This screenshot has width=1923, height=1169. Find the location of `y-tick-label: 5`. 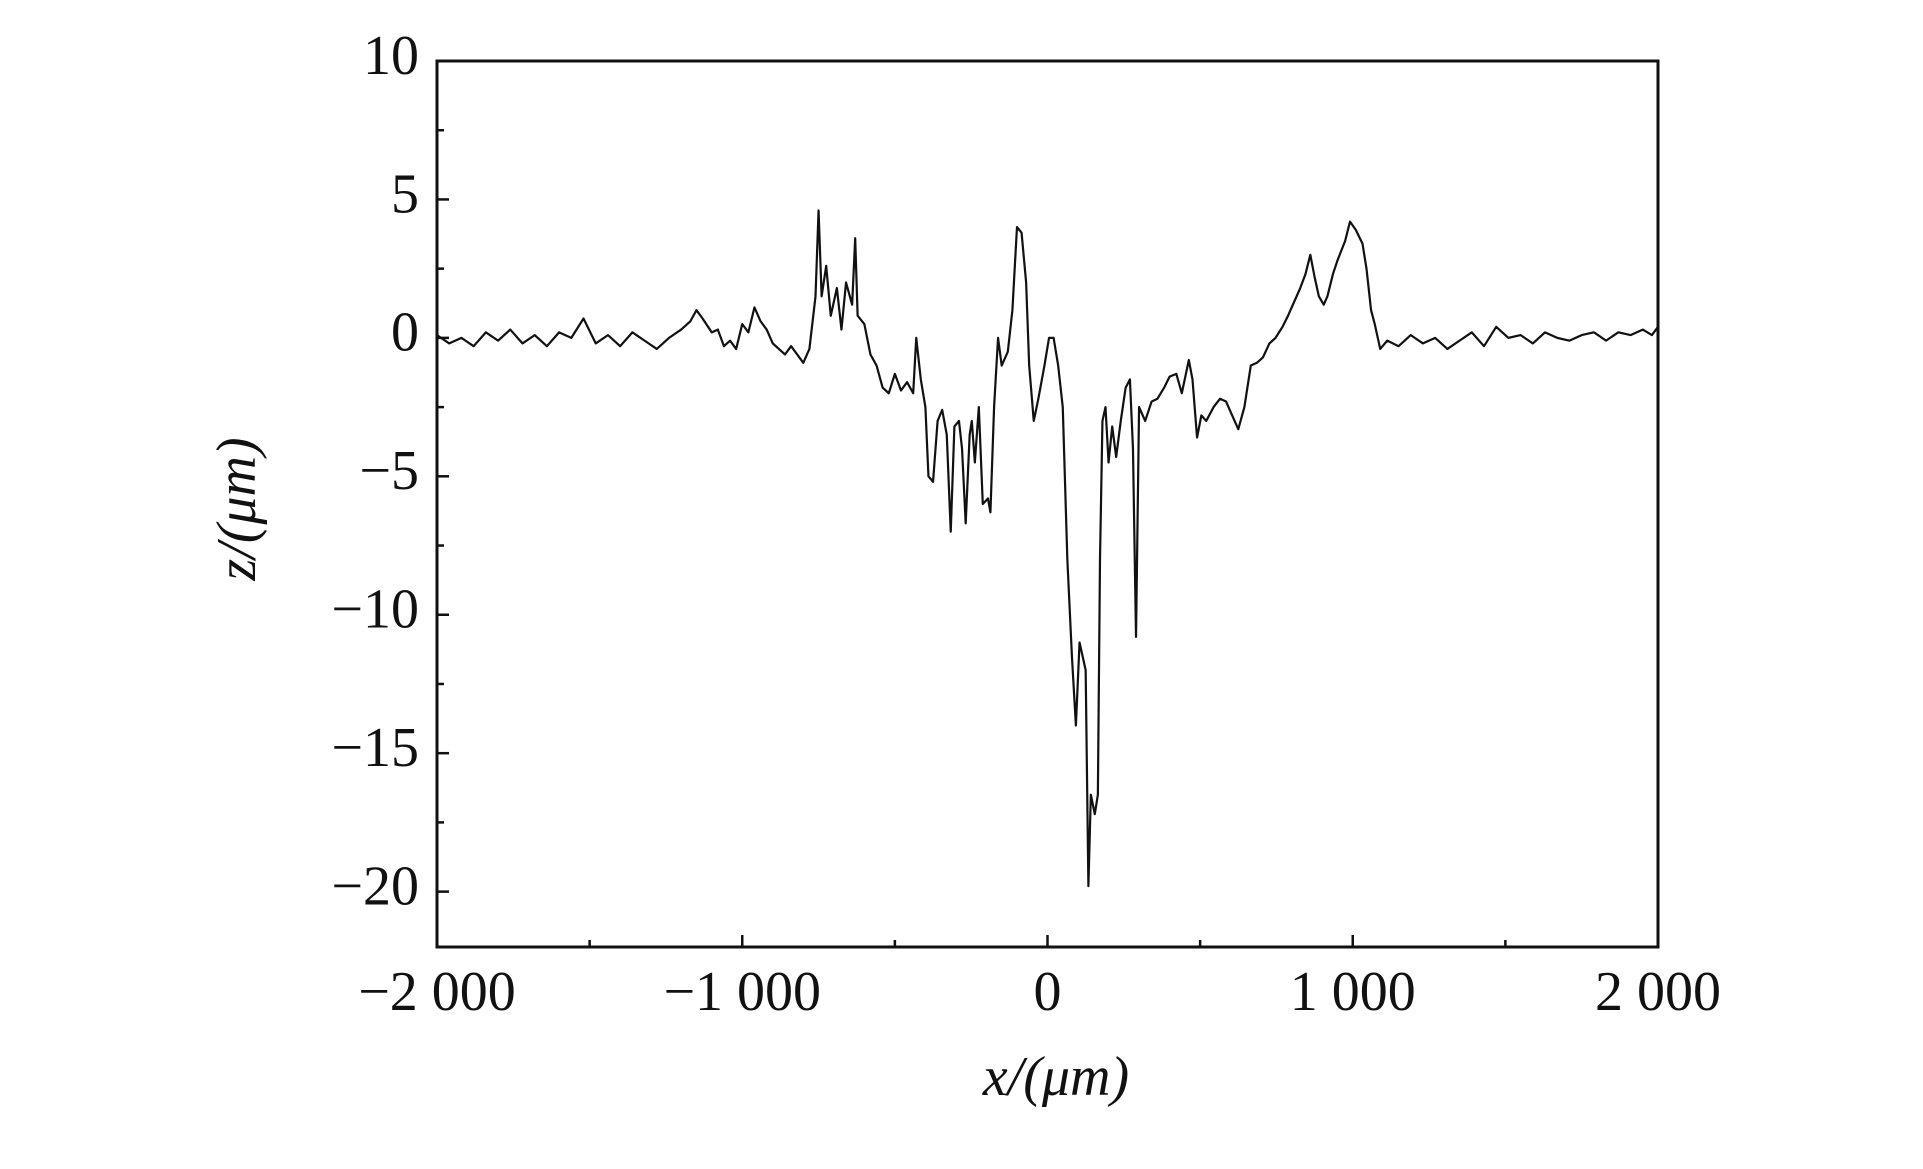

y-tick-label: 5 is located at coordinates (405, 194).